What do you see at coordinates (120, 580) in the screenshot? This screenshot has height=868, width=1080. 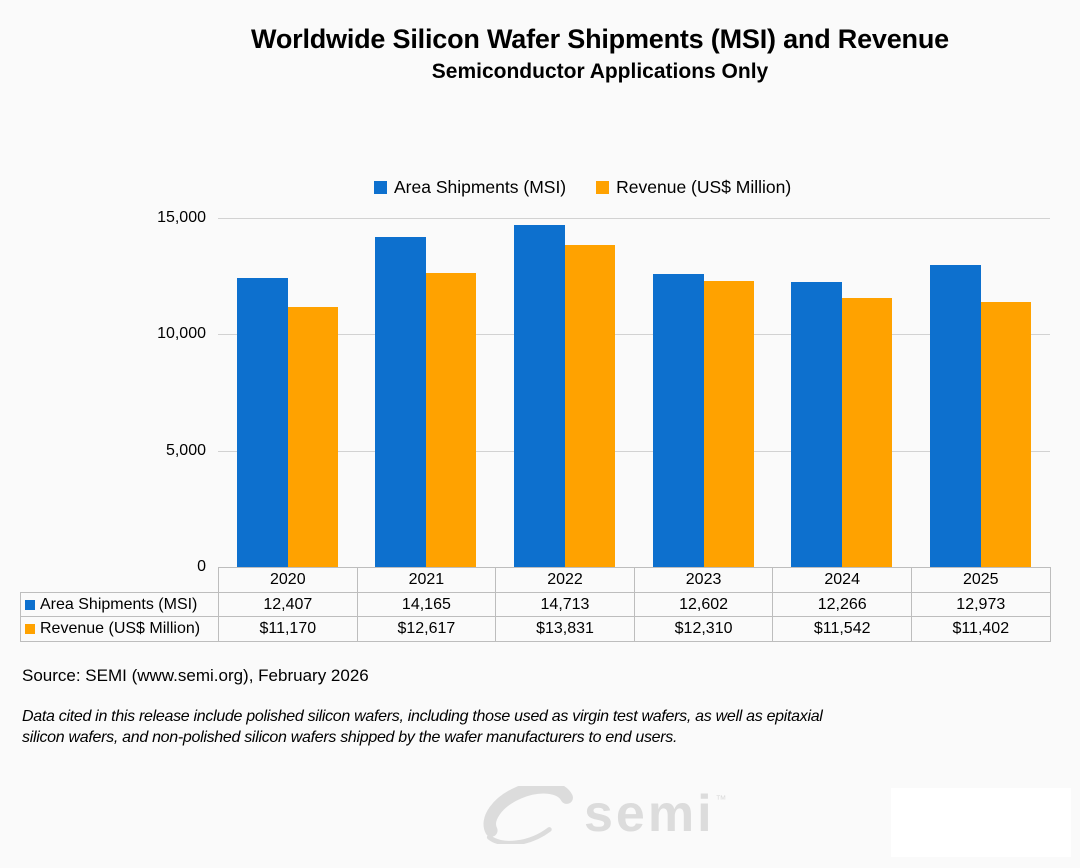 I see `table-corner-empty` at bounding box center [120, 580].